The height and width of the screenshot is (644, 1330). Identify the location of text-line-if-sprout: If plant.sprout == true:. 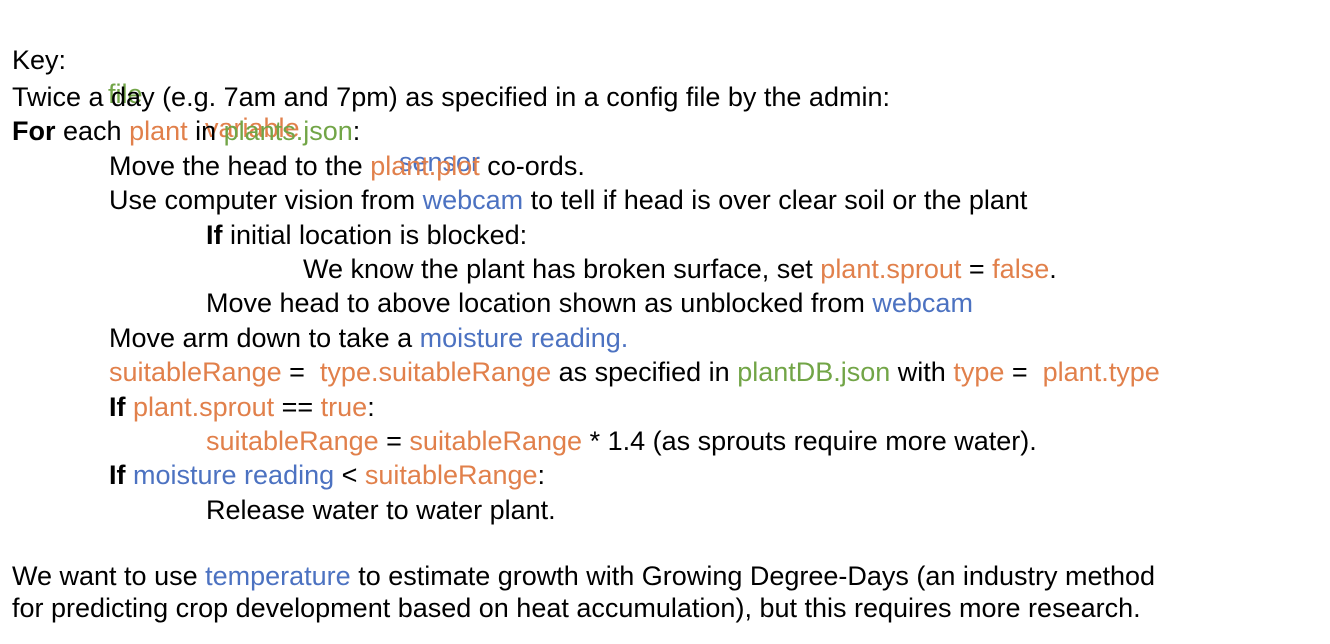
(242, 407).